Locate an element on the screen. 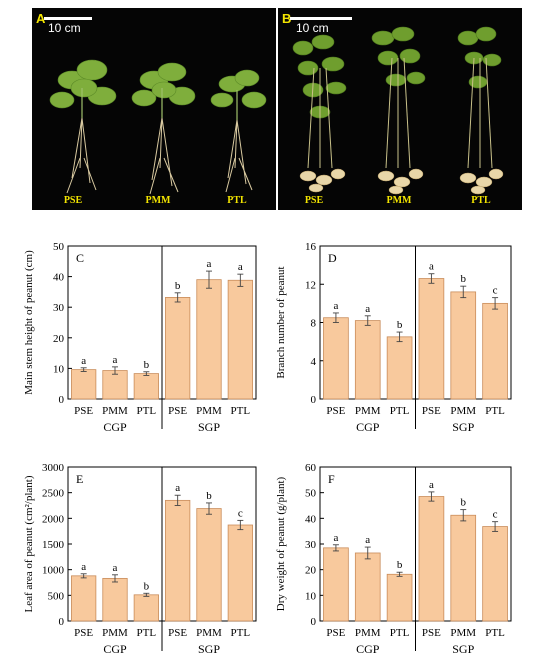 The image size is (534, 672). sig-letter-e-5: c is located at coordinates (240, 513).